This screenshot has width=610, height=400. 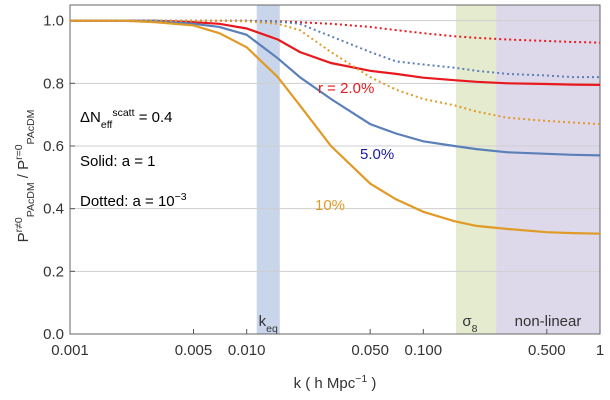 What do you see at coordinates (181, 197) in the screenshot?
I see `text-part: −3` at bounding box center [181, 197].